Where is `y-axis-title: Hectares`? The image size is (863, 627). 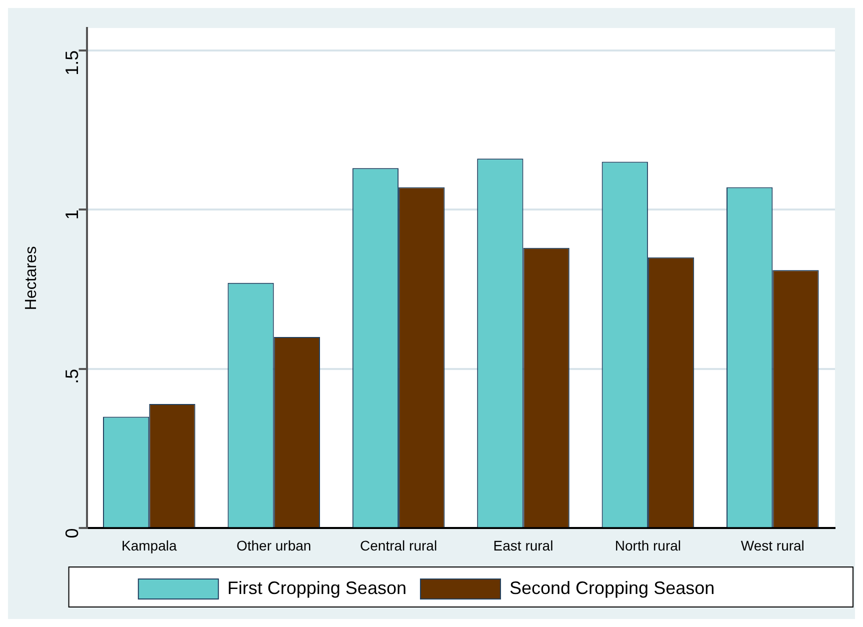
y-axis-title: Hectares is located at coordinates (31, 278).